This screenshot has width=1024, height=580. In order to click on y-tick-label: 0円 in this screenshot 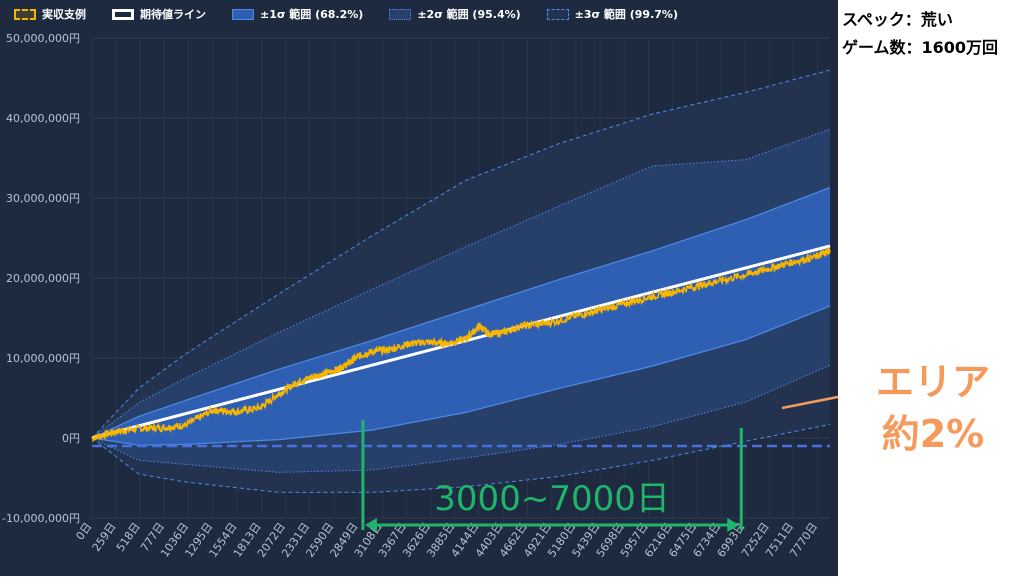, I will do `click(71, 438)`.